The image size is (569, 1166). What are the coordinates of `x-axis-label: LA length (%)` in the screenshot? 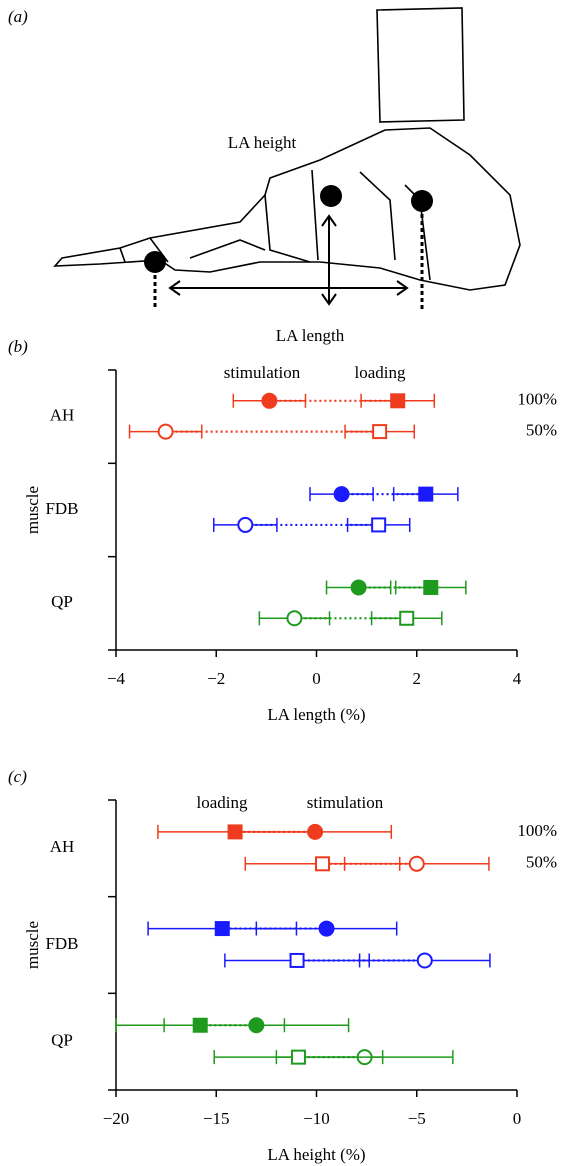 It's located at (316, 714).